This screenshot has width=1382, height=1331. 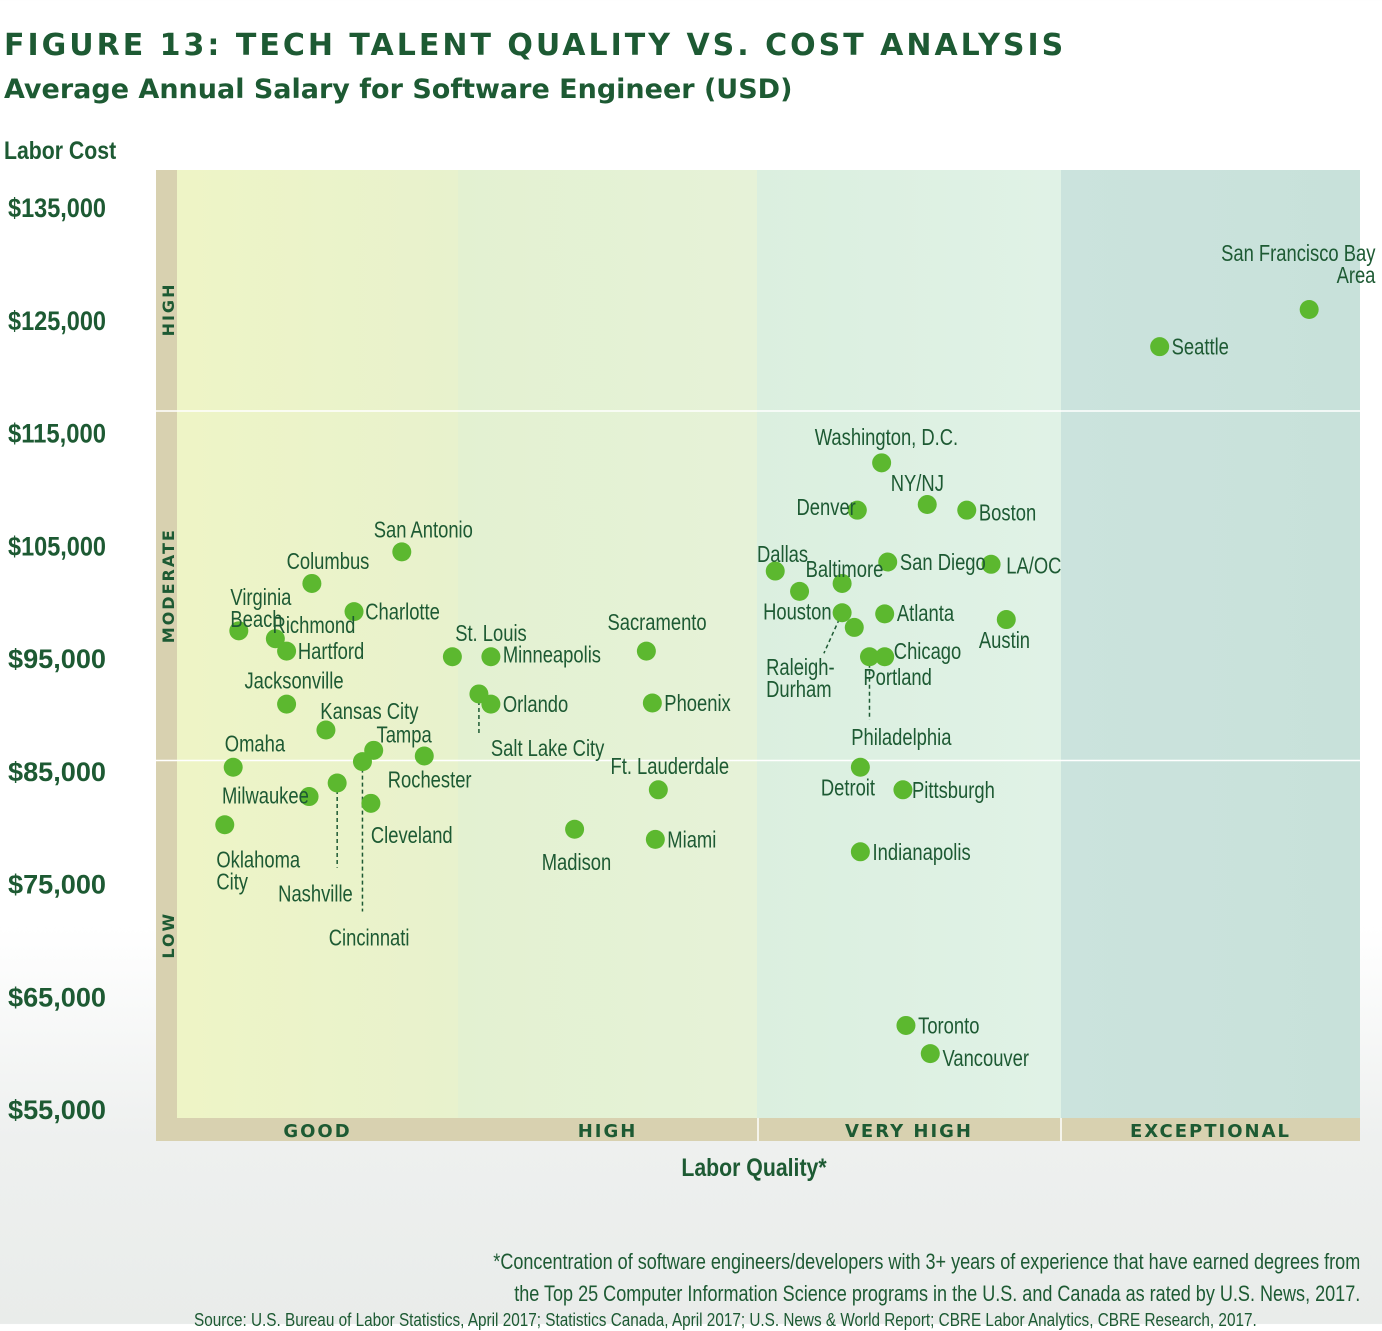 I want to click on point-seattle, so click(x=1160, y=347).